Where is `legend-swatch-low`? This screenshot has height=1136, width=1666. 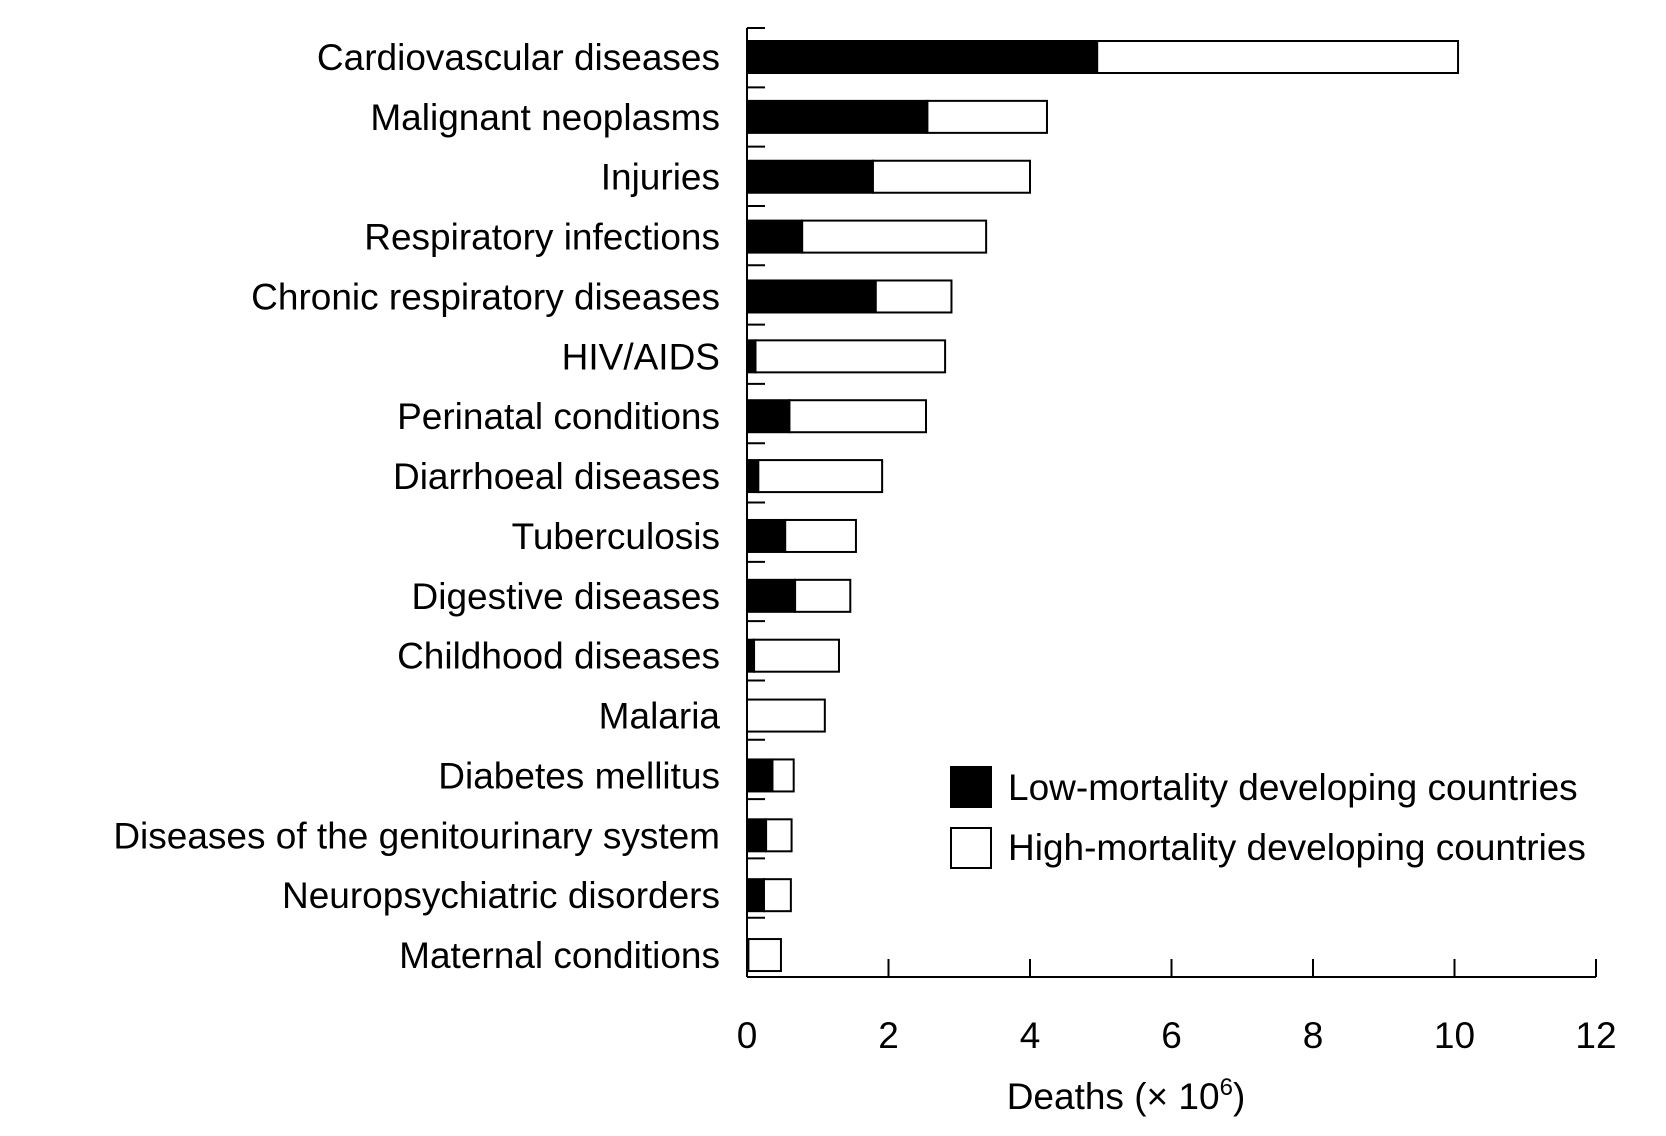 legend-swatch-low is located at coordinates (971, 787).